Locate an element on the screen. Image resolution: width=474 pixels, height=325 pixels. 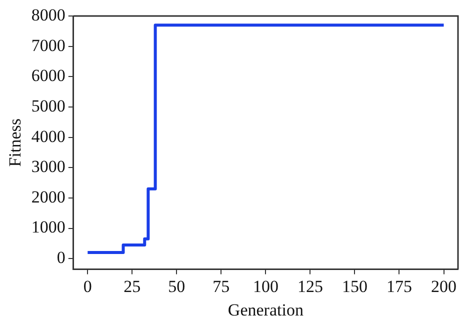
y-tick-label: 0 is located at coordinates (61, 258).